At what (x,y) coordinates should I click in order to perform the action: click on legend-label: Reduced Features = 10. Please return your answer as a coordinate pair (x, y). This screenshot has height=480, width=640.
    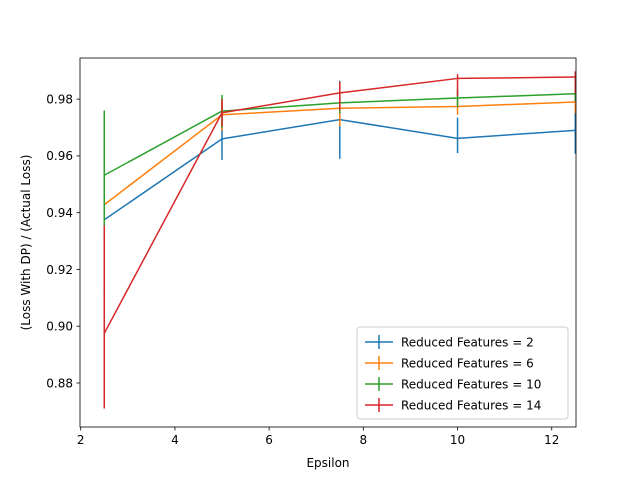
    Looking at the image, I should click on (471, 384).